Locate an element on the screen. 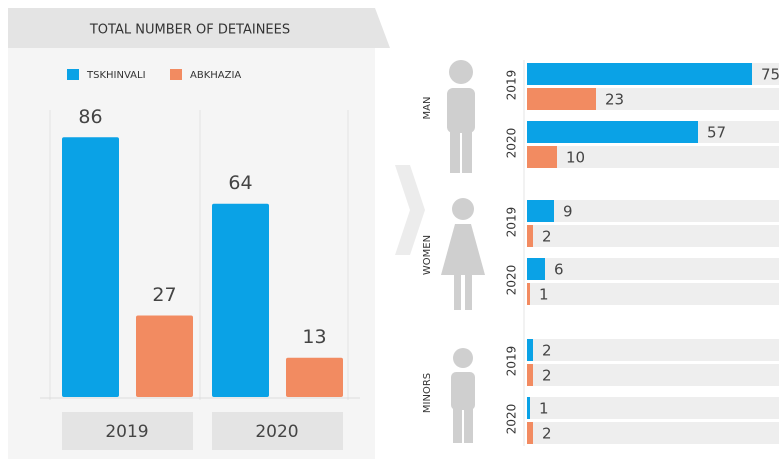 This screenshot has width=779, height=459. category-label: 2019 is located at coordinates (126, 432).